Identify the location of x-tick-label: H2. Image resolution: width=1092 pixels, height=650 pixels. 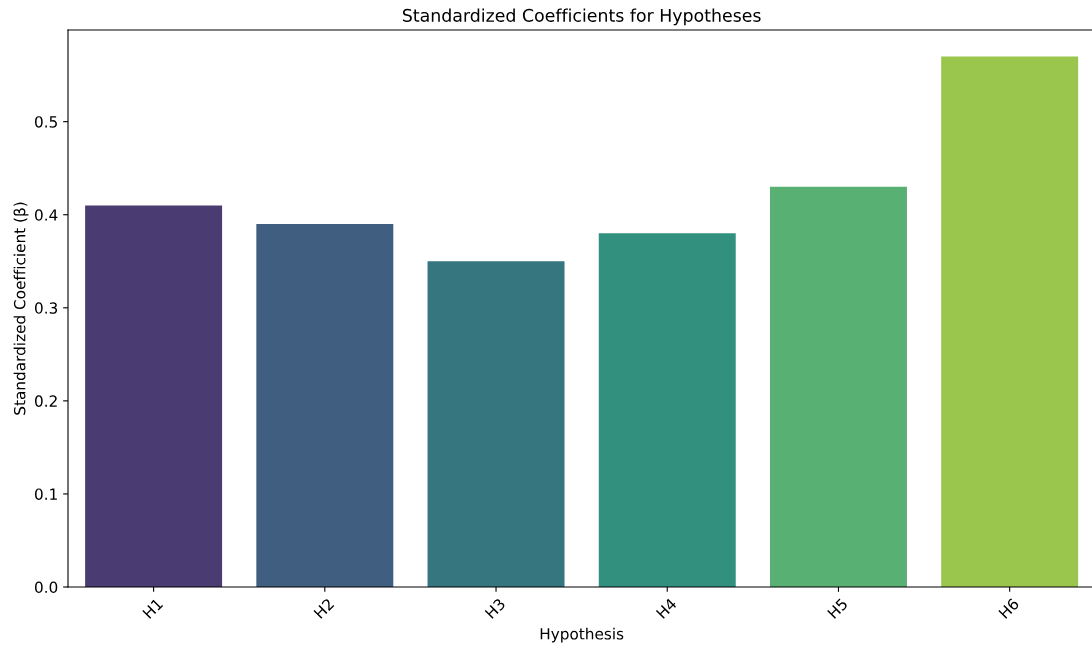
(324, 608).